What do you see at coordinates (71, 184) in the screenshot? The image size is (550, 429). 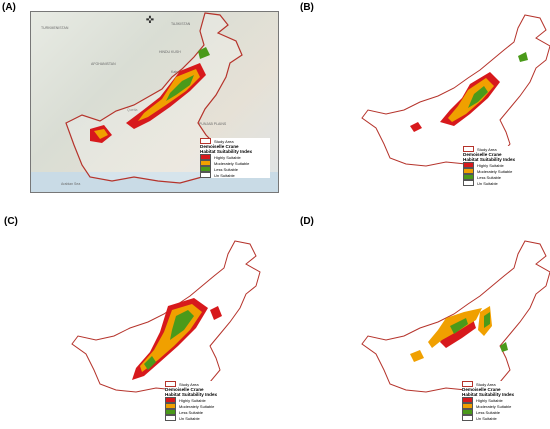 I see `place-label: Arabian Sea` at bounding box center [71, 184].